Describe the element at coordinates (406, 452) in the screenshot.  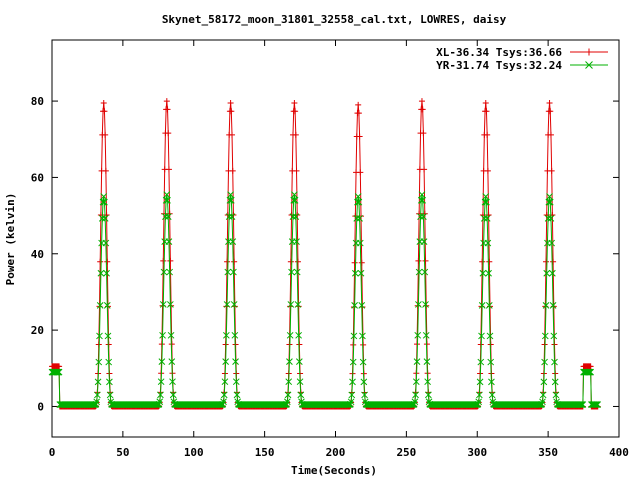
I see `x-tick-label: 250` at that location.